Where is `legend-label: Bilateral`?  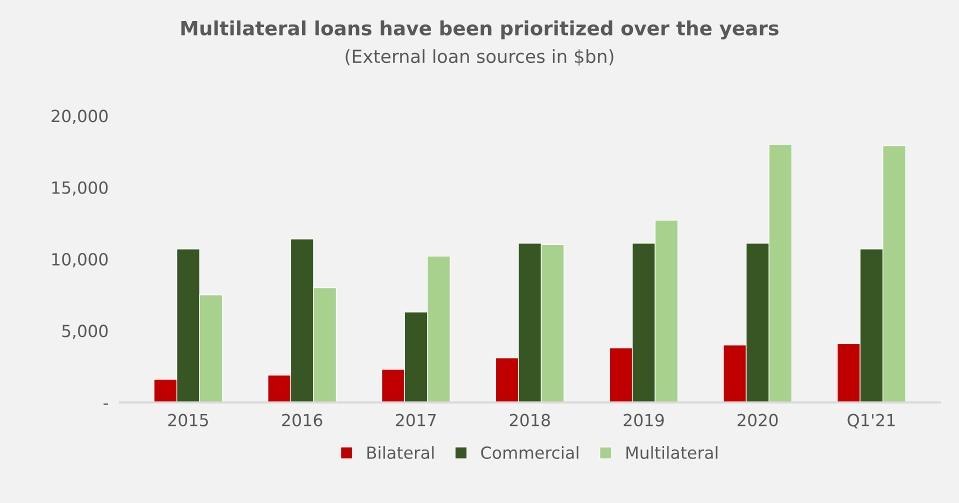 legend-label: Bilateral is located at coordinates (400, 452).